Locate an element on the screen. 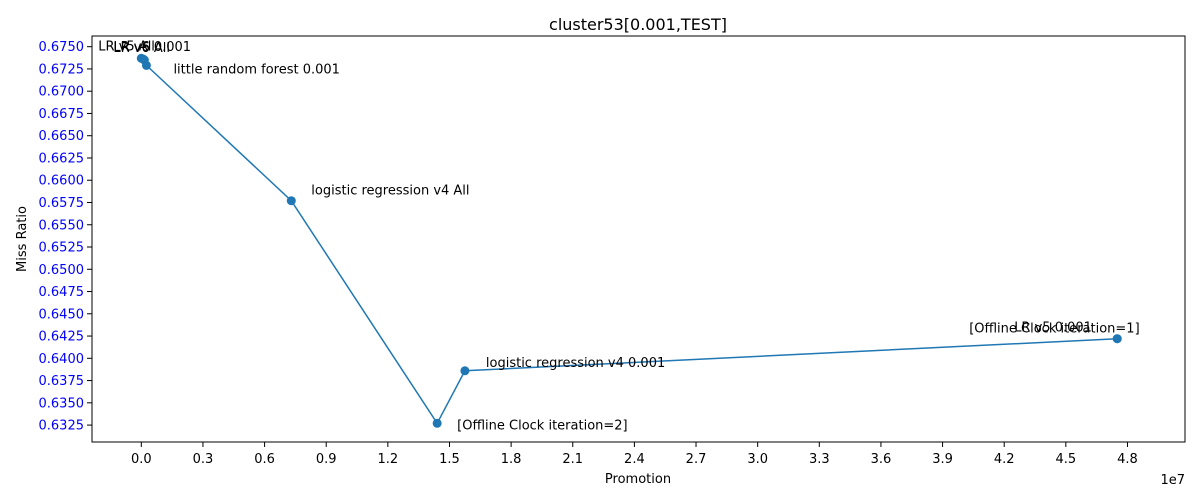 The width and height of the screenshot is (1200, 500). point-annotation: LR v6 0.001 is located at coordinates (152, 47).